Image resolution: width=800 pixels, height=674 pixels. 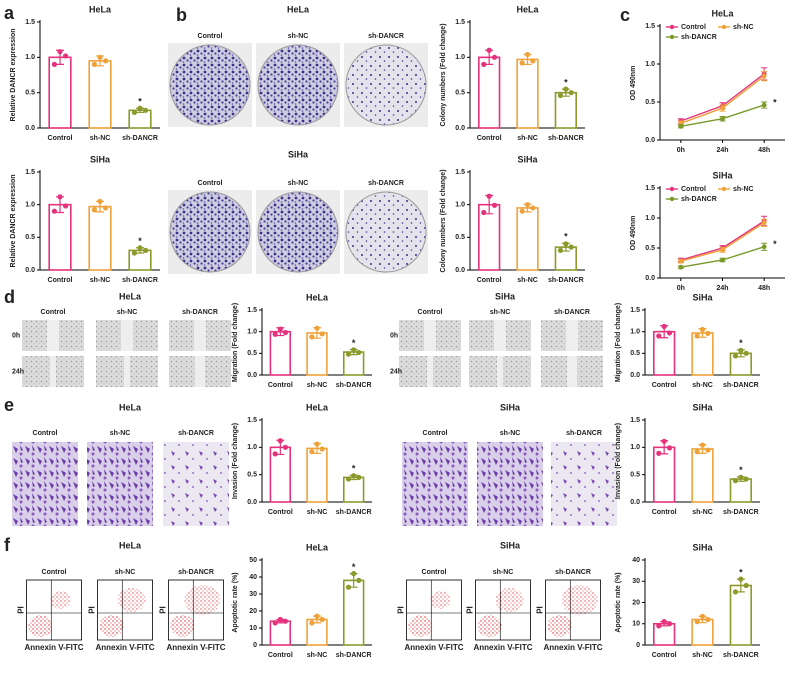 I want to click on colony-dish, so click(x=298, y=232).